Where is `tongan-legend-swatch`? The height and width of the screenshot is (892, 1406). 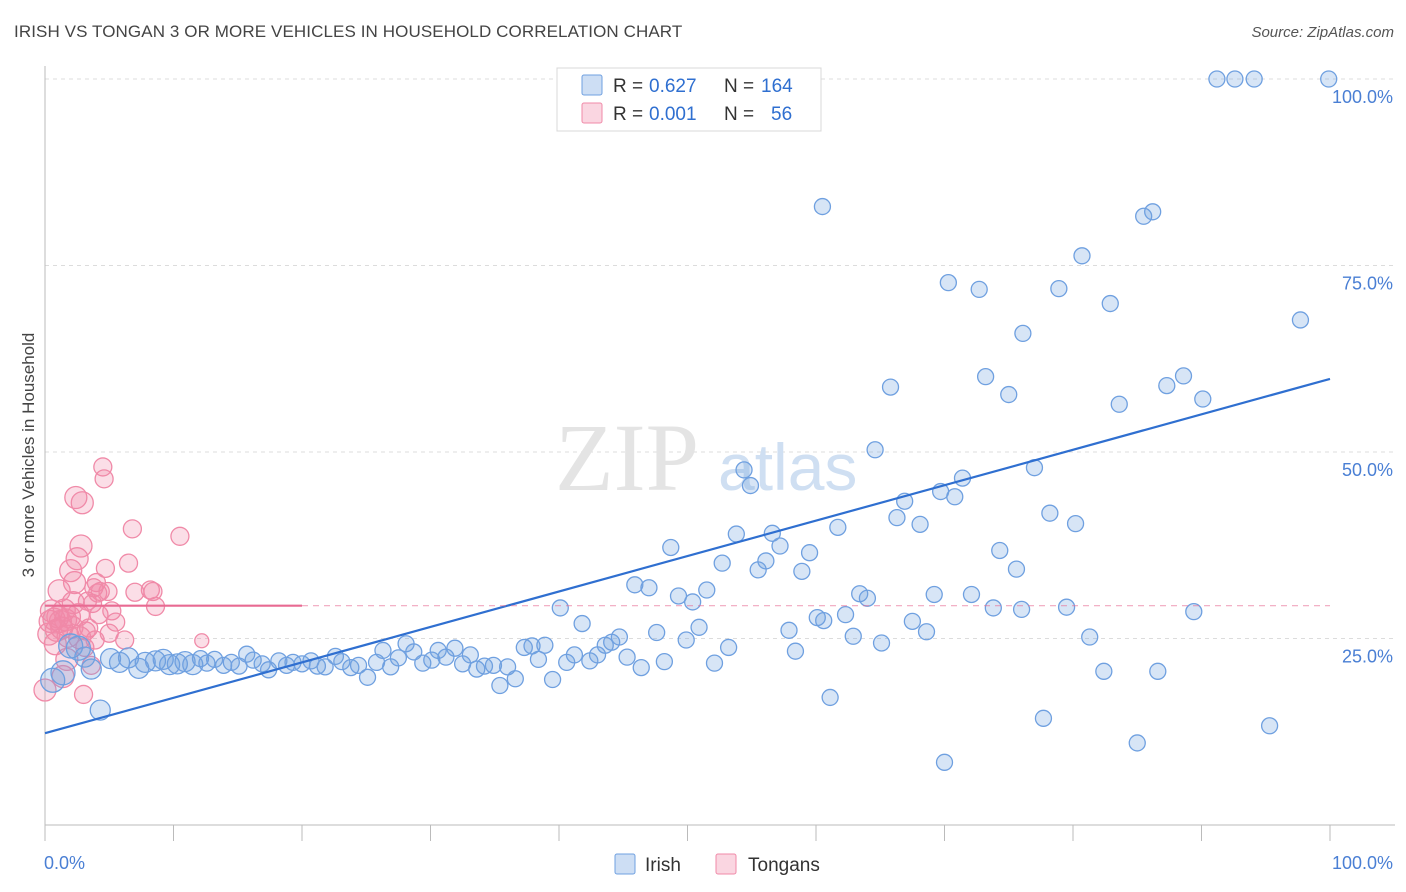
tongan-legend-swatch is located at coordinates (592, 113).